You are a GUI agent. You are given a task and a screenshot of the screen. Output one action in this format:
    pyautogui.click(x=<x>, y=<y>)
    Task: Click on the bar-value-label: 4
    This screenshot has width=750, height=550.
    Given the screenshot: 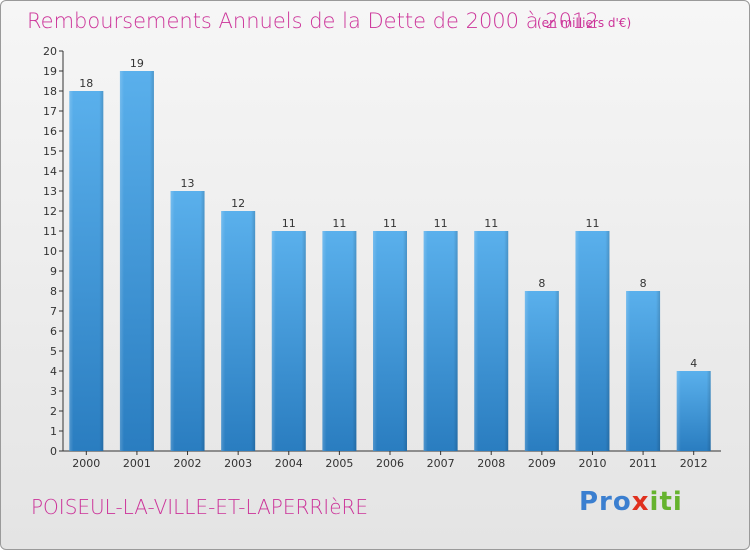 What is the action you would take?
    pyautogui.click(x=693, y=363)
    